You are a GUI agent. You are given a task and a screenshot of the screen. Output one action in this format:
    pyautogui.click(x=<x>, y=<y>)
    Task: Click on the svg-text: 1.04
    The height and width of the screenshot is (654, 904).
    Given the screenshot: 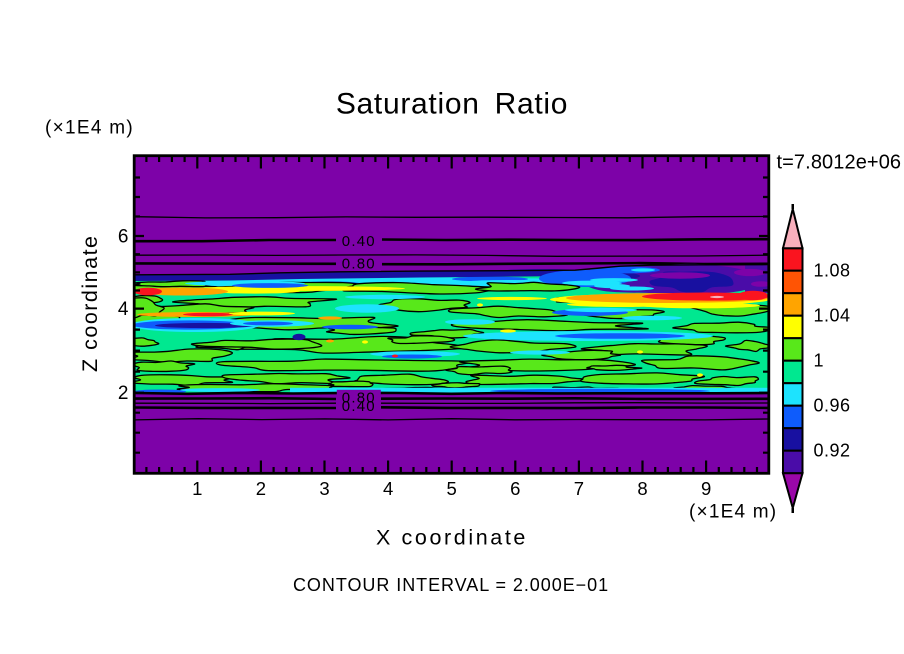 What is the action you would take?
    pyautogui.click(x=832, y=316)
    